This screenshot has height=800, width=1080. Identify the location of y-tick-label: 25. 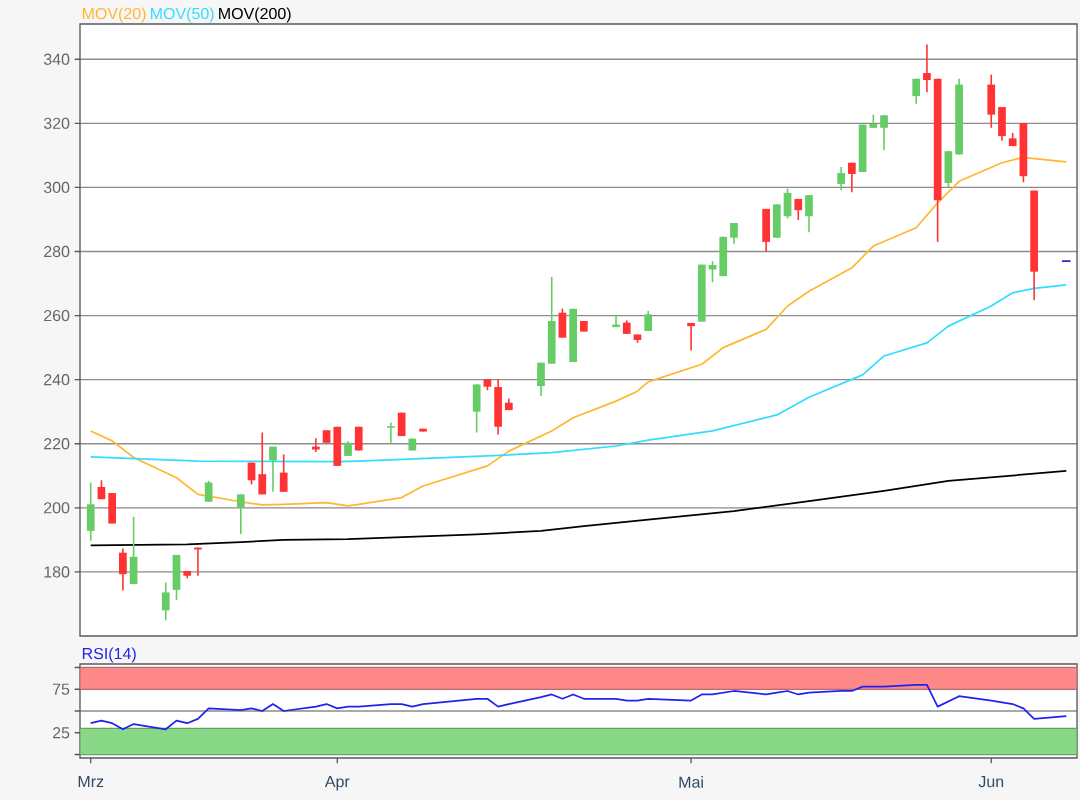
(61, 733).